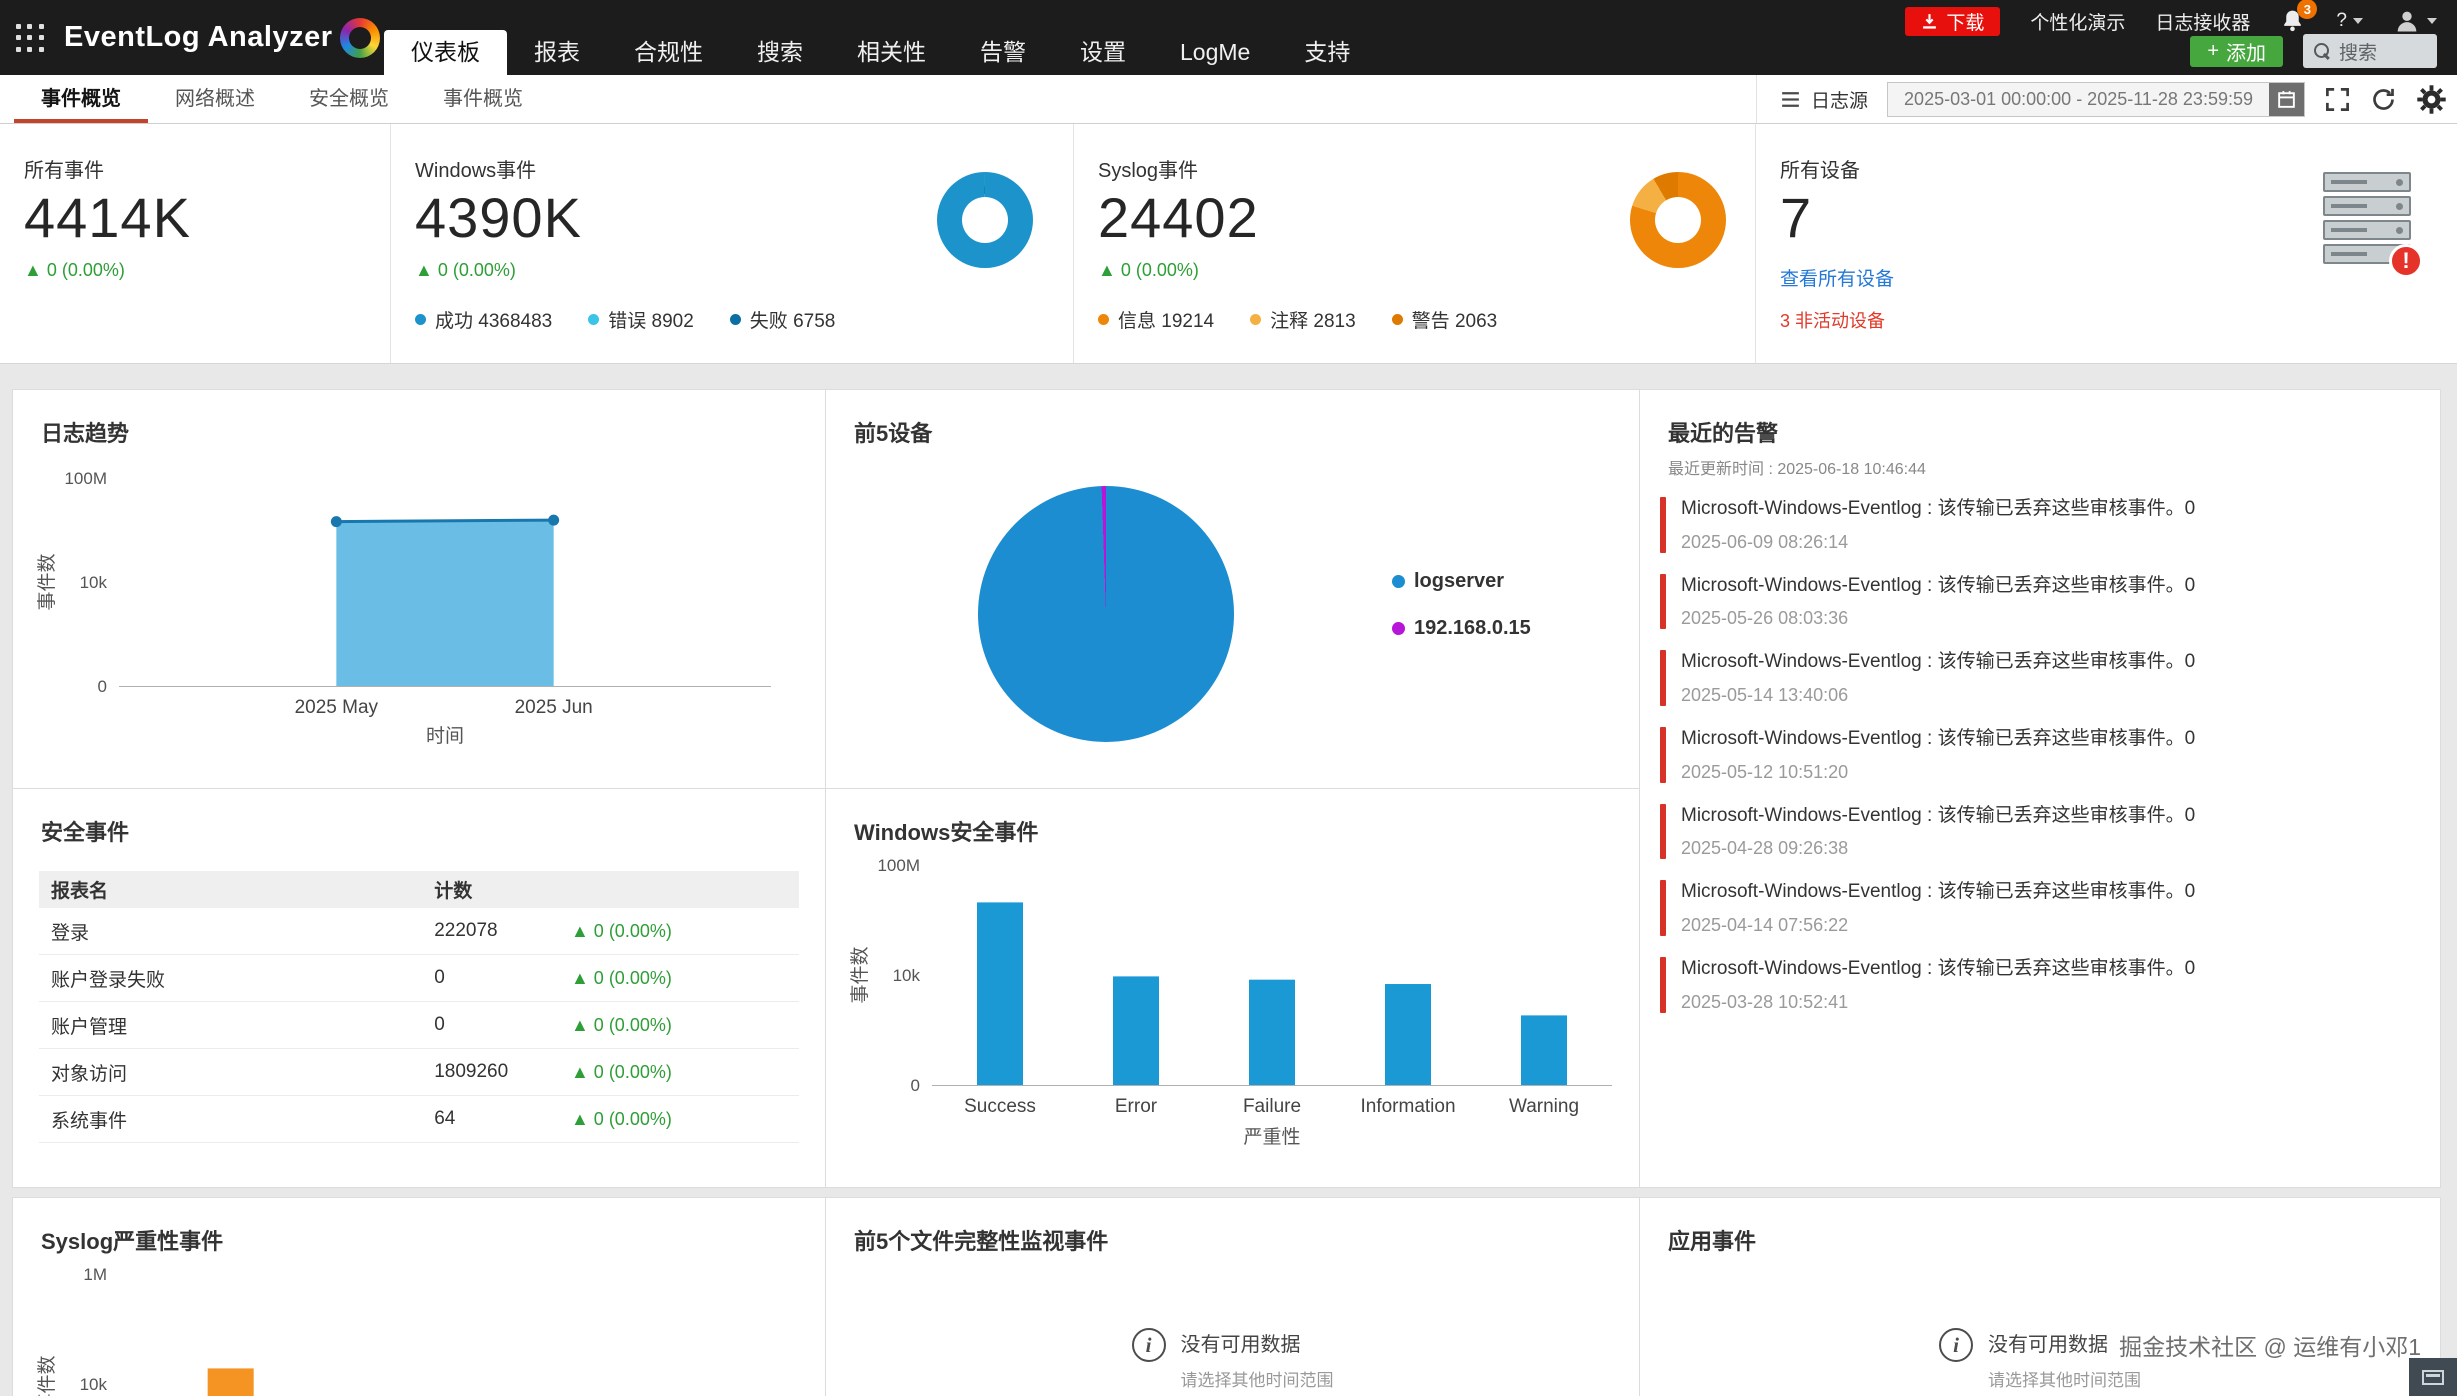 This screenshot has width=2457, height=1396. What do you see at coordinates (1765, 618) in the screenshot?
I see `alert-timestamp: 2025-05-26 08:03:36` at bounding box center [1765, 618].